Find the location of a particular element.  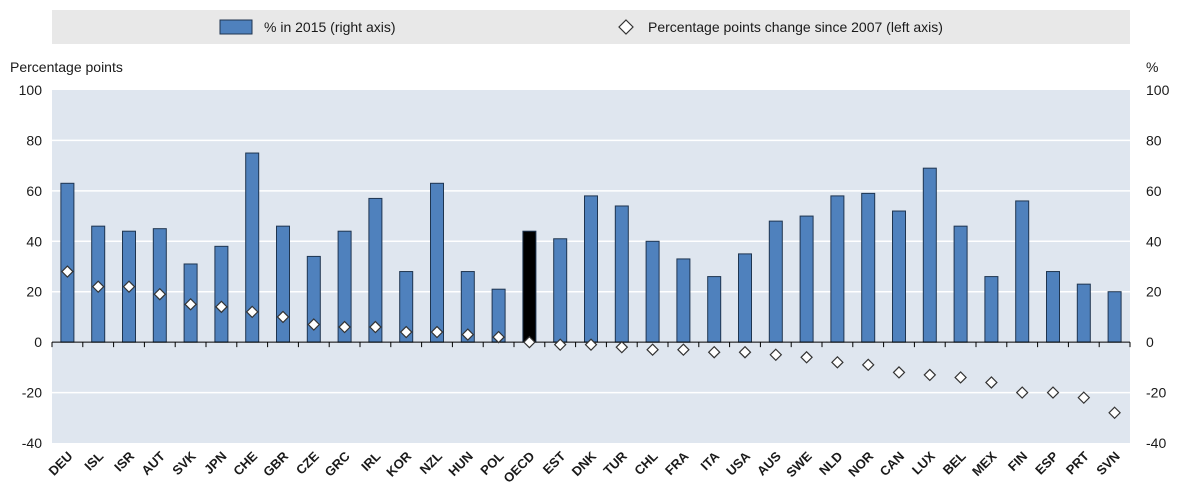

y-right-tick-label: 60 is located at coordinates (1154, 191).